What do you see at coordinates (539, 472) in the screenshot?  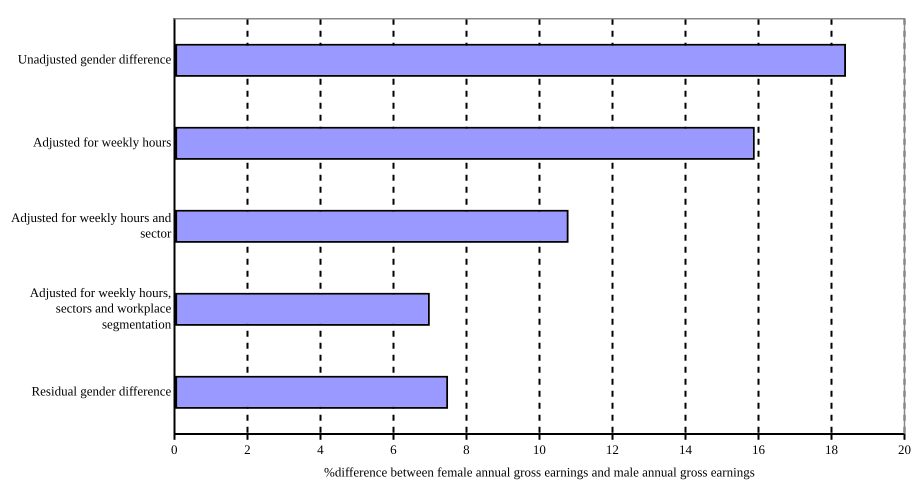 I see `x-axis-title: %difference between female annual gross earnings and male annual gross earnings` at bounding box center [539, 472].